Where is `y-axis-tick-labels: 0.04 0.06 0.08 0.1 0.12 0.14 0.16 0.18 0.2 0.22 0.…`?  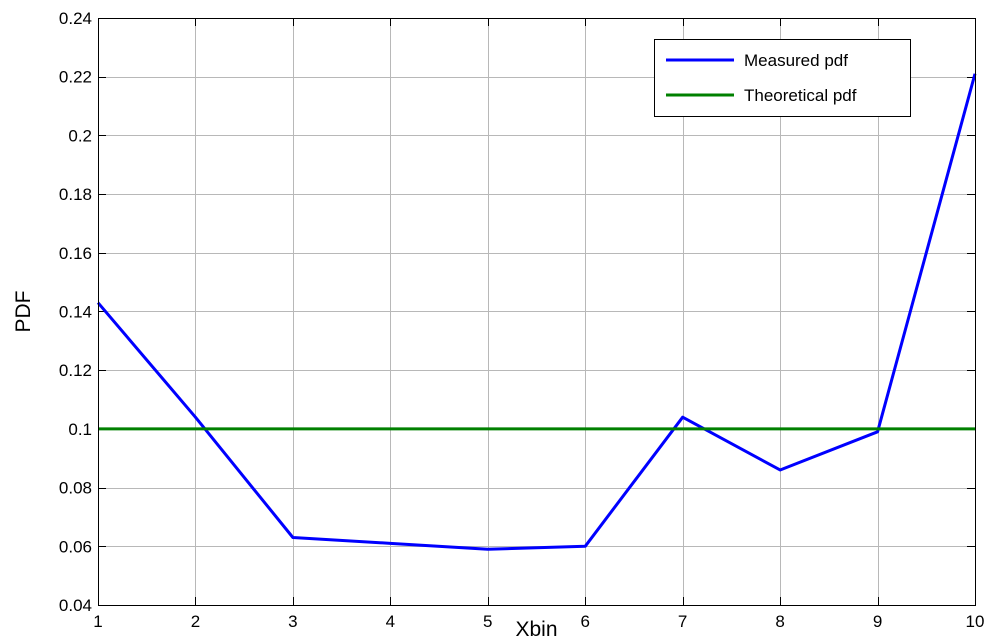 y-axis-tick-labels: 0.04 0.06 0.08 0.1 0.12 0.14 0.16 0.18 0.2 0.22 0.… is located at coordinates (75, 312).